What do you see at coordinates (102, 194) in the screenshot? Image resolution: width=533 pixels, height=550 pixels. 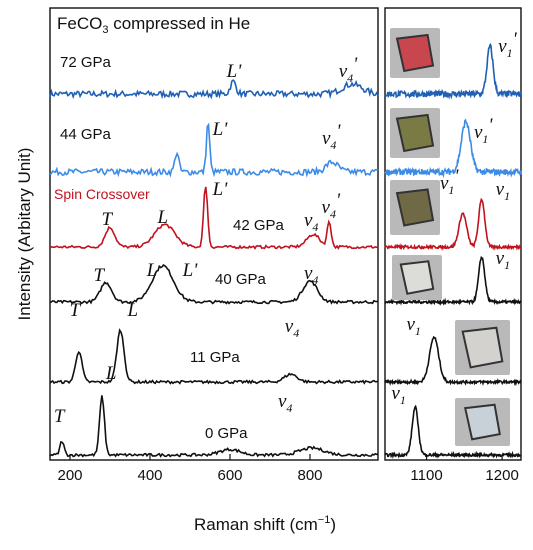 I see `spin-crossover-label: Spin Crossover` at bounding box center [102, 194].